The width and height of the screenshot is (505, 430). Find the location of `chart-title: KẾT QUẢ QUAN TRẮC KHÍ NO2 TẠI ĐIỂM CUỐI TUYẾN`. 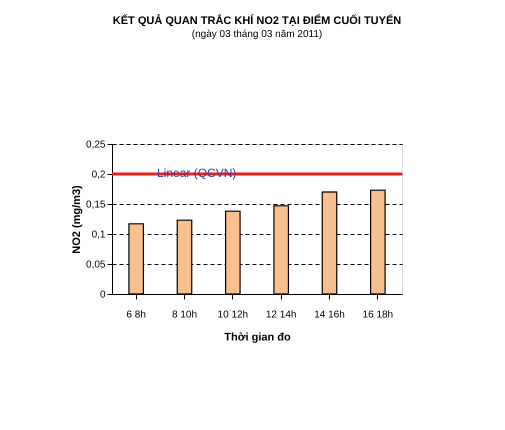

chart-title: KẾT QUẢ QUAN TRẮC KHÍ NO2 TẠI ĐIỂM CUỐI TUYẾN is located at coordinates (257, 20).